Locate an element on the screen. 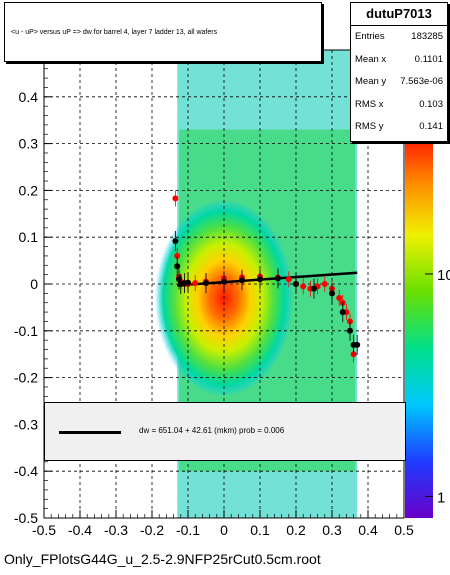  x-tick-label: 0.2 is located at coordinates (296, 530).